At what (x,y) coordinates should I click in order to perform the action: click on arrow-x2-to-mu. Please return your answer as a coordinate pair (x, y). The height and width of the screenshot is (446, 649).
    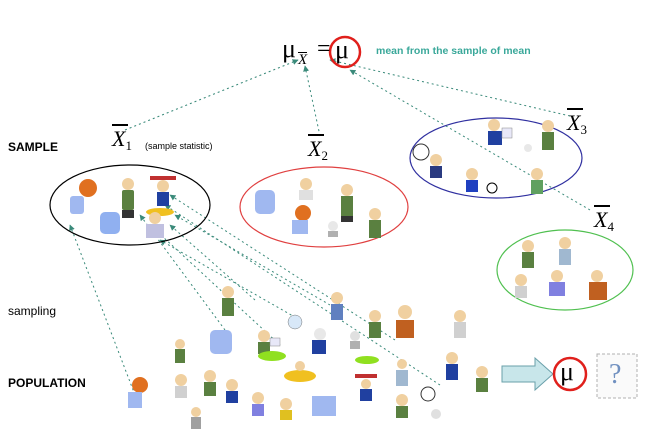
    Looking at the image, I should click on (312, 101).